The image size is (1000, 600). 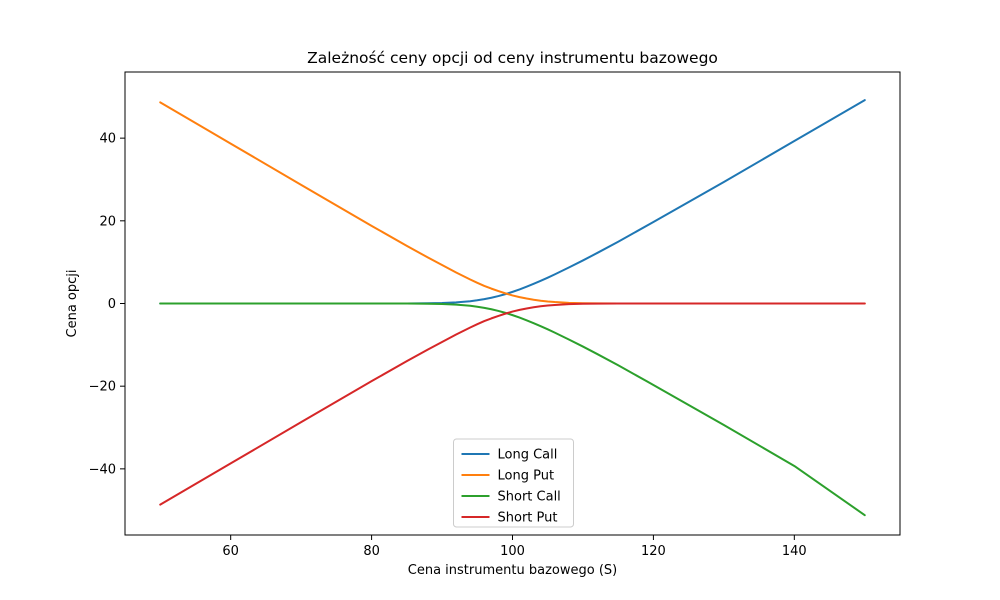 I want to click on x-tick-label: 60, so click(x=230, y=551).